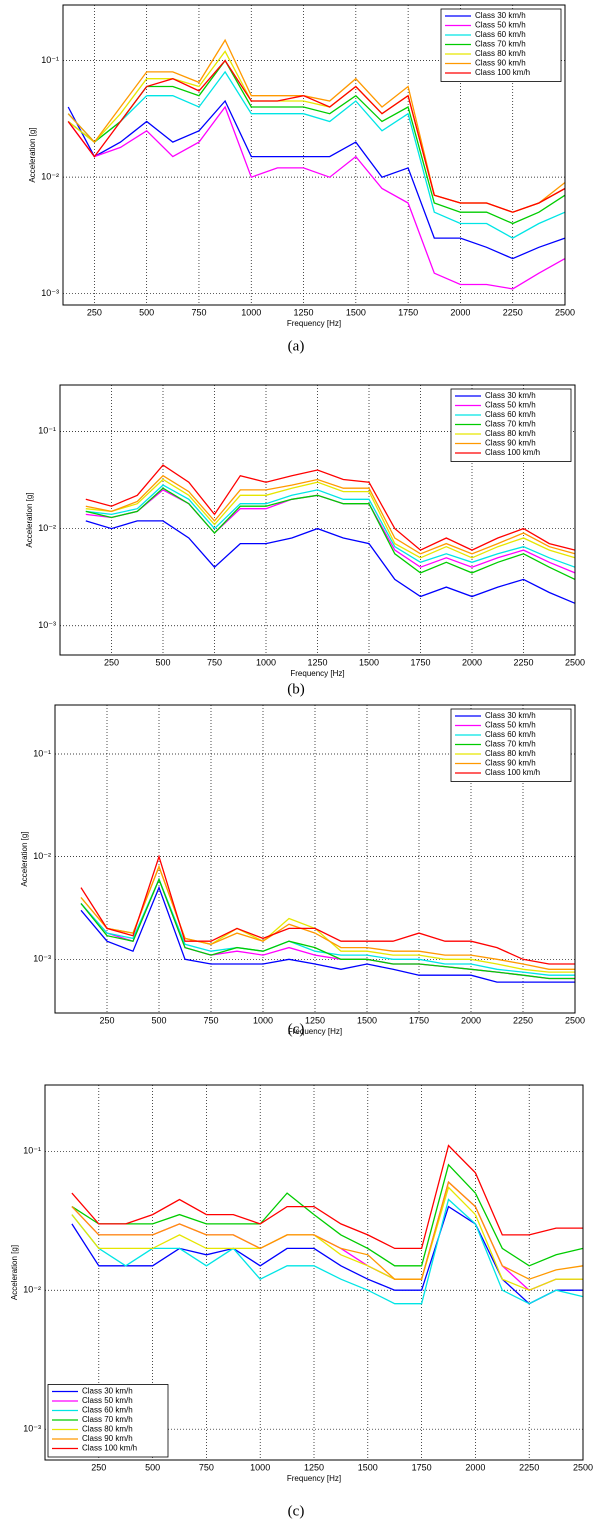  Describe the element at coordinates (296, 346) in the screenshot. I see `caption: (a)` at that location.